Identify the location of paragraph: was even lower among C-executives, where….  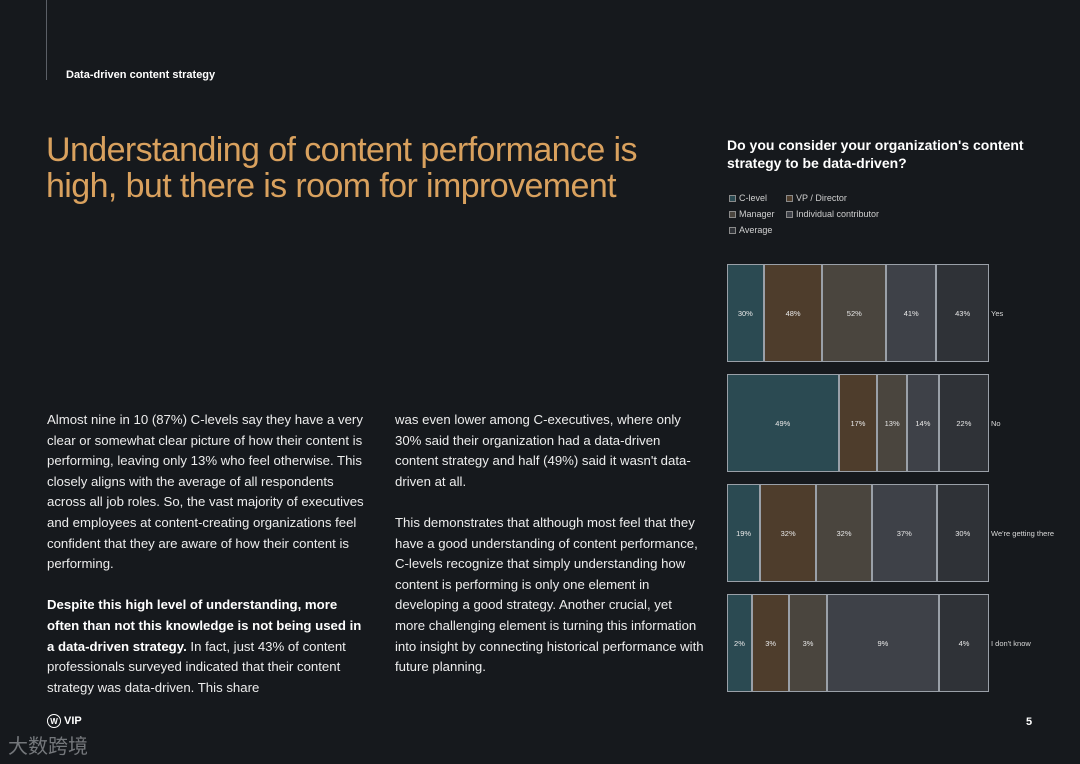
(543, 450).